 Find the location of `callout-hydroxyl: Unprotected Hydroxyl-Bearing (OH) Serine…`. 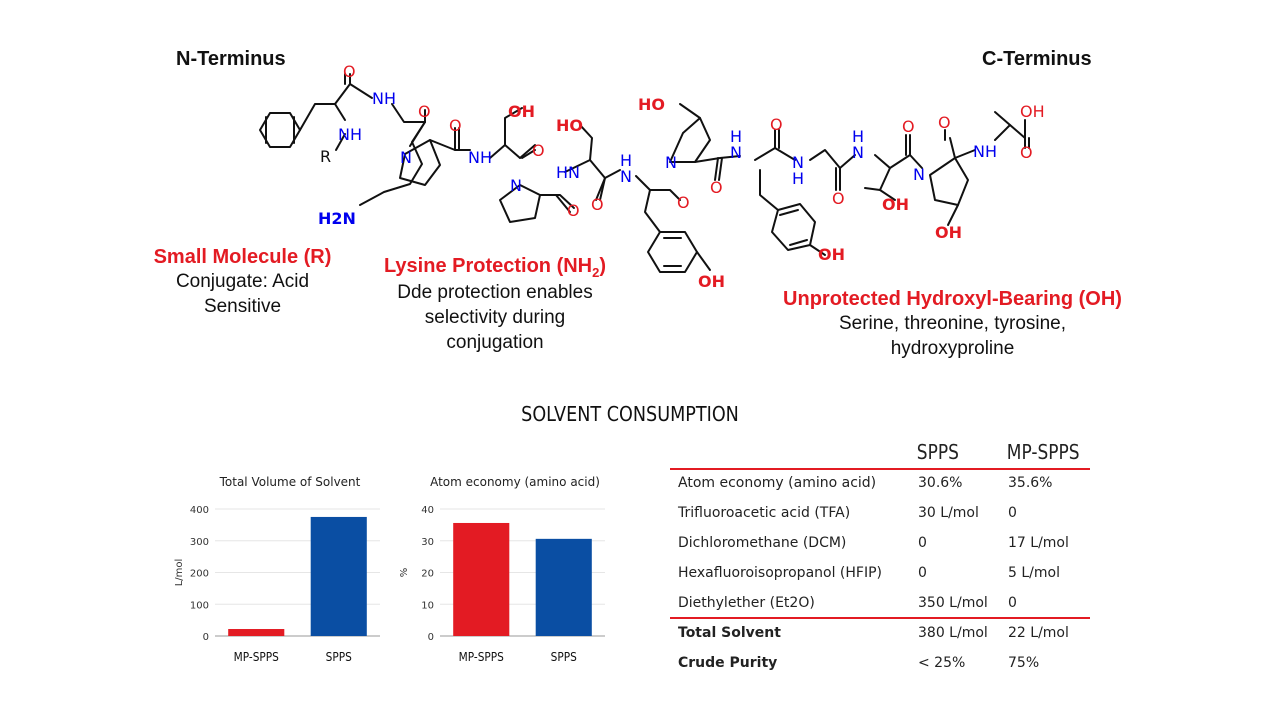

callout-hydroxyl: Unprotected Hydroxyl-Bearing (OH) Serine… is located at coordinates (952, 324).